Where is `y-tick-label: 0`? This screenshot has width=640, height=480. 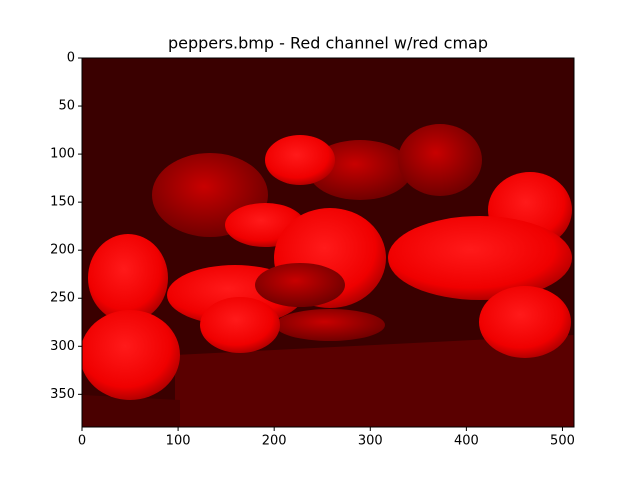 y-tick-label: 0 is located at coordinates (71, 58).